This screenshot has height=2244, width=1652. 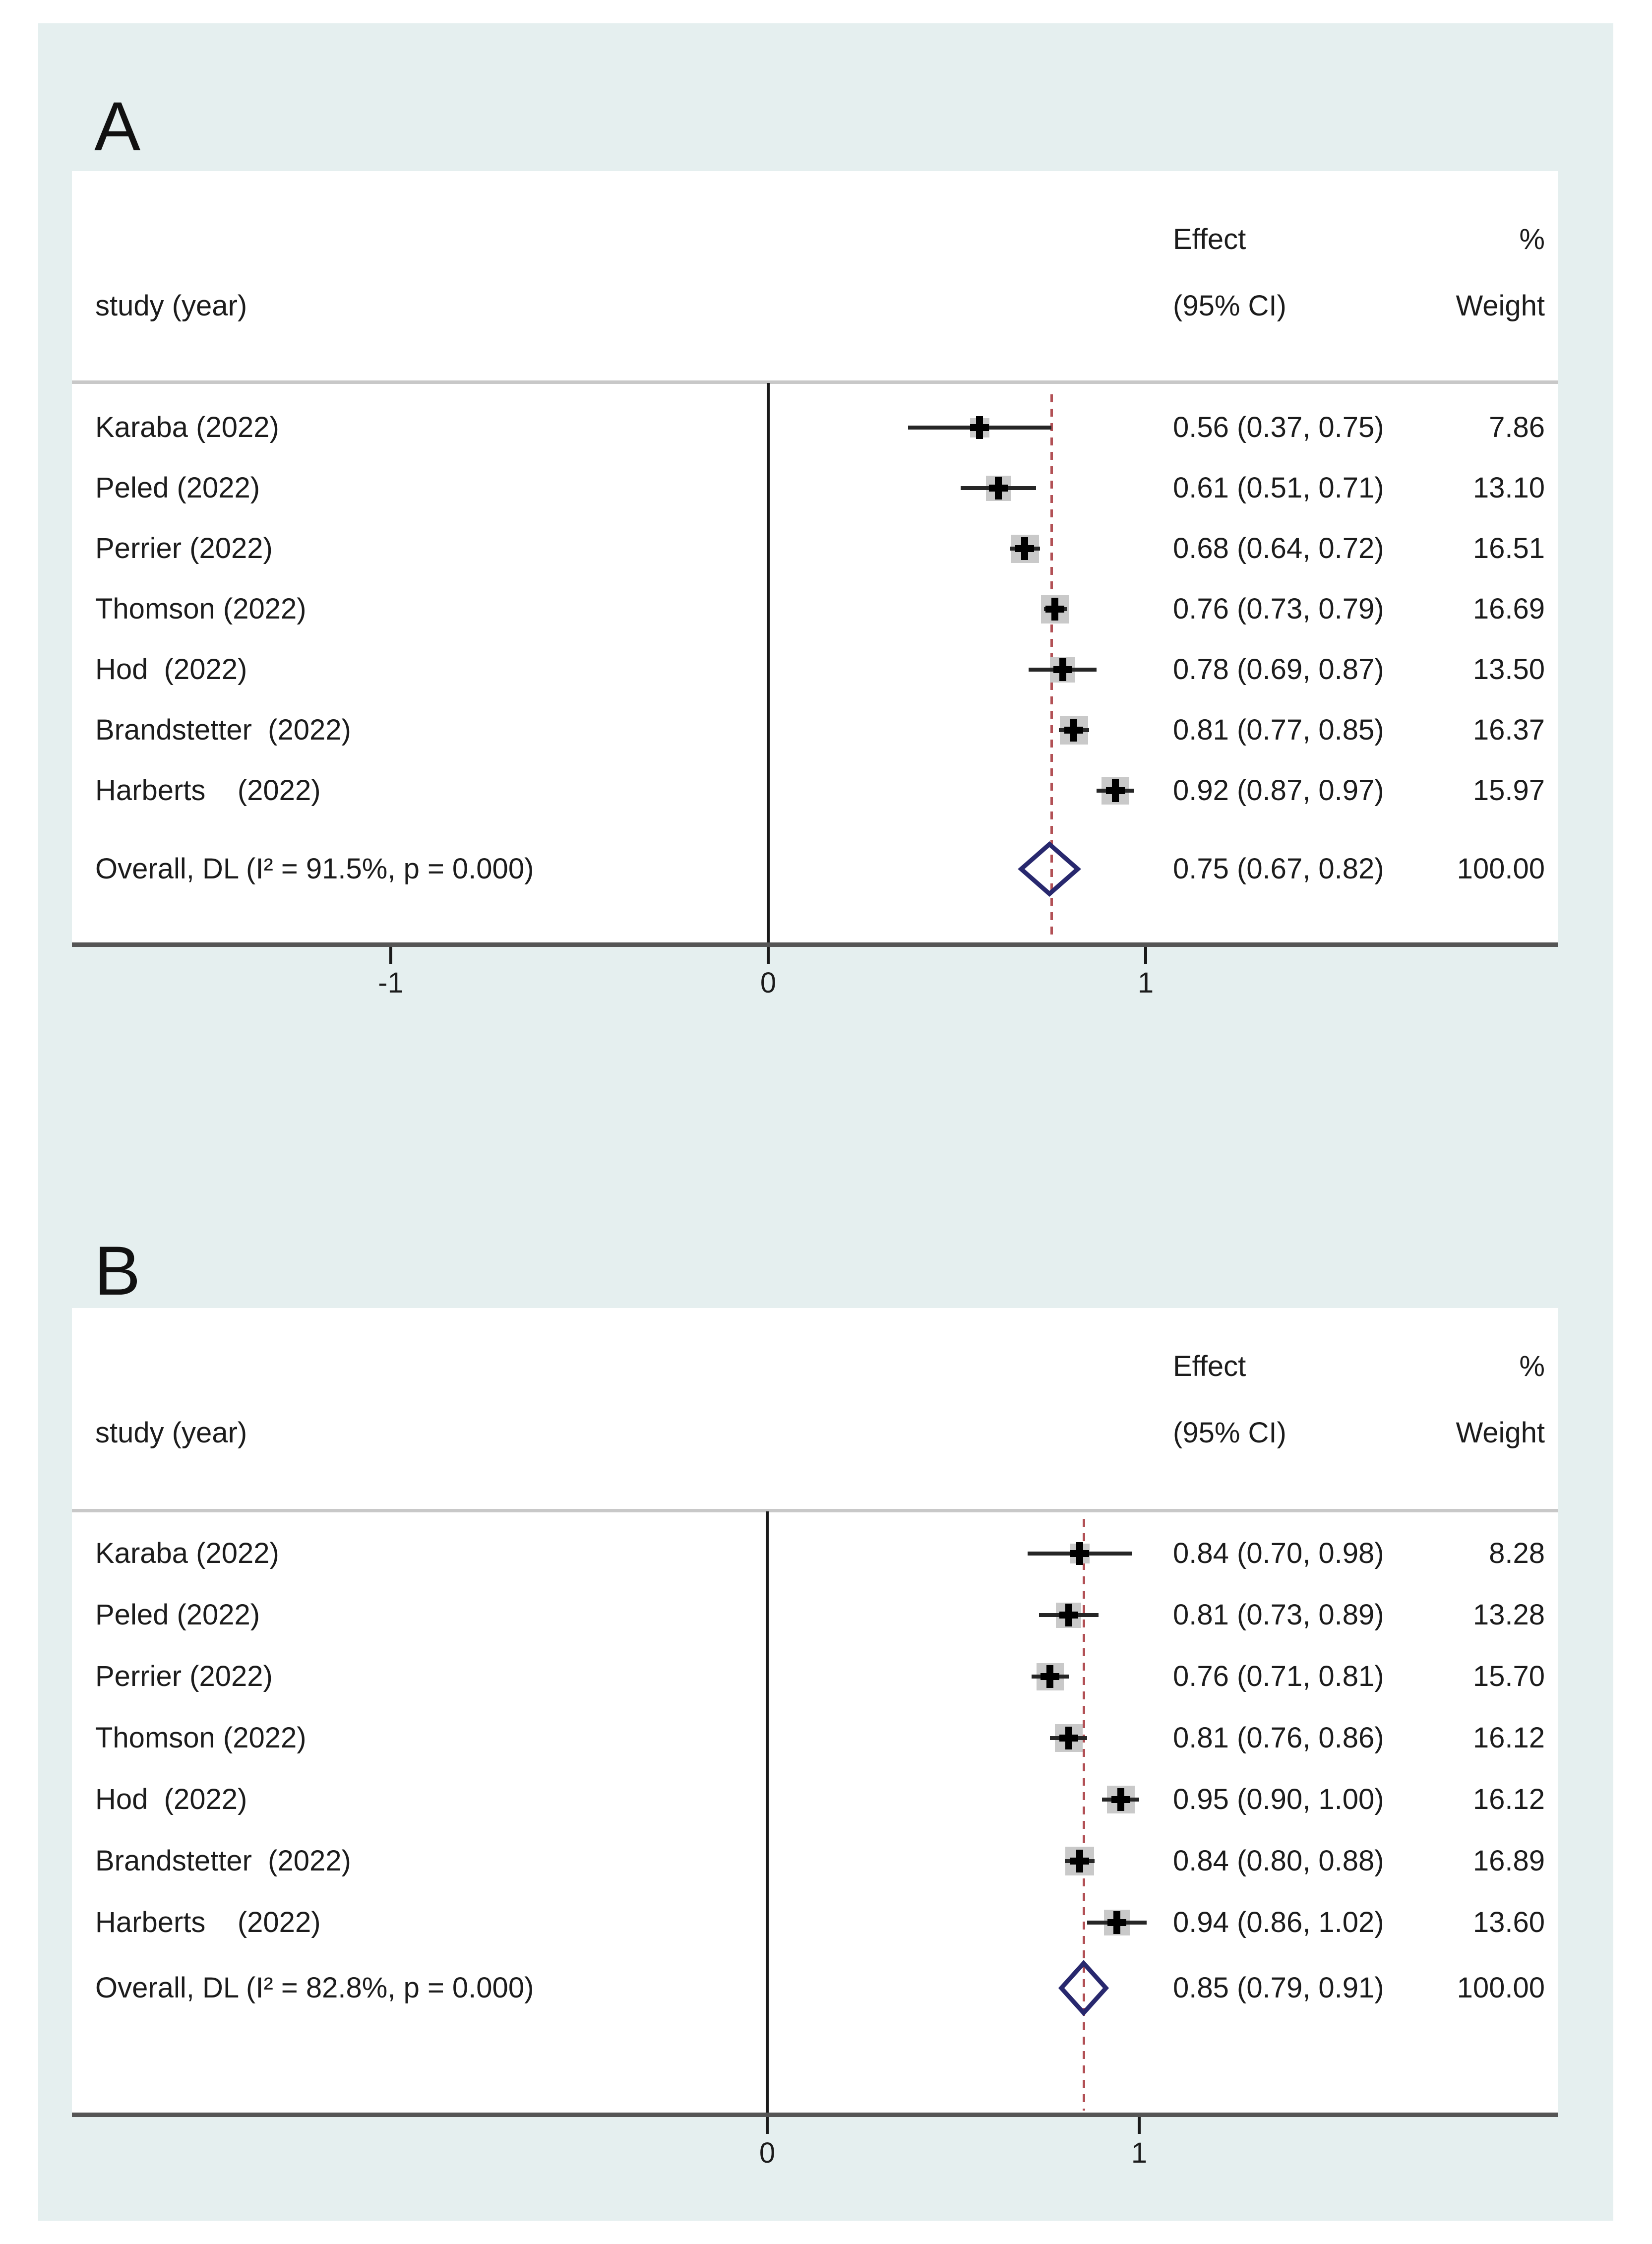 I want to click on panel-a-column-header-study: study (year), so click(x=171, y=306).